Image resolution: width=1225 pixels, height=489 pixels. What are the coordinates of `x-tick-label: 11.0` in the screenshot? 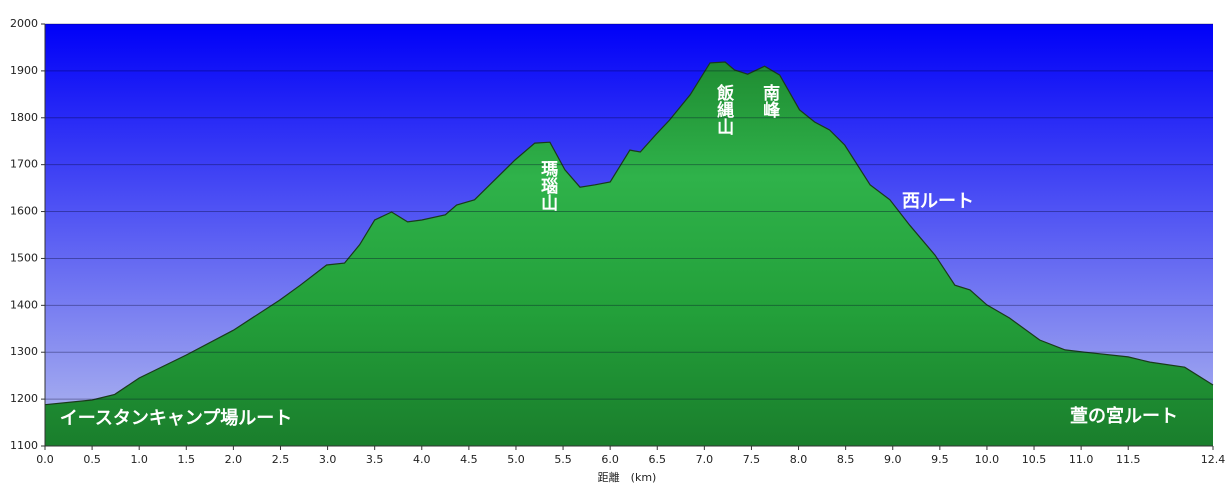 It's located at (1081, 459).